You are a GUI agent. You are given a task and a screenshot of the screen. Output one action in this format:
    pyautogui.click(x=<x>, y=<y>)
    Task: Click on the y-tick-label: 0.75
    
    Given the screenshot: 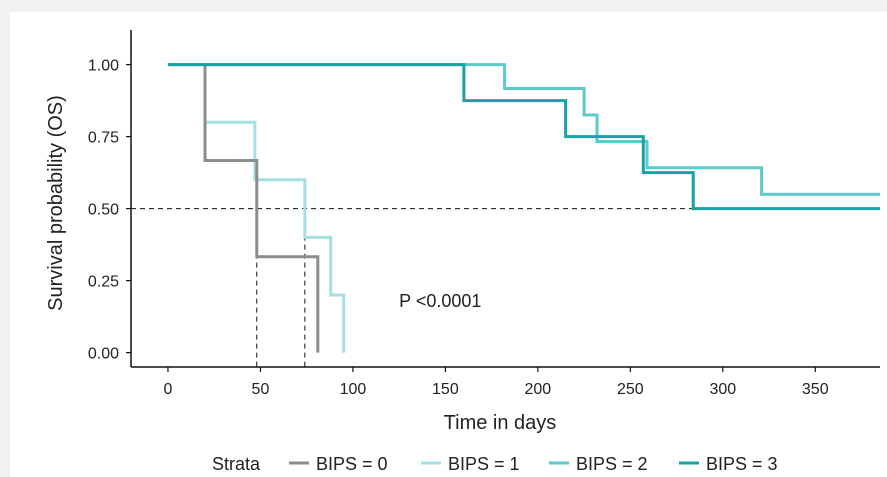 What is the action you would take?
    pyautogui.click(x=103, y=138)
    